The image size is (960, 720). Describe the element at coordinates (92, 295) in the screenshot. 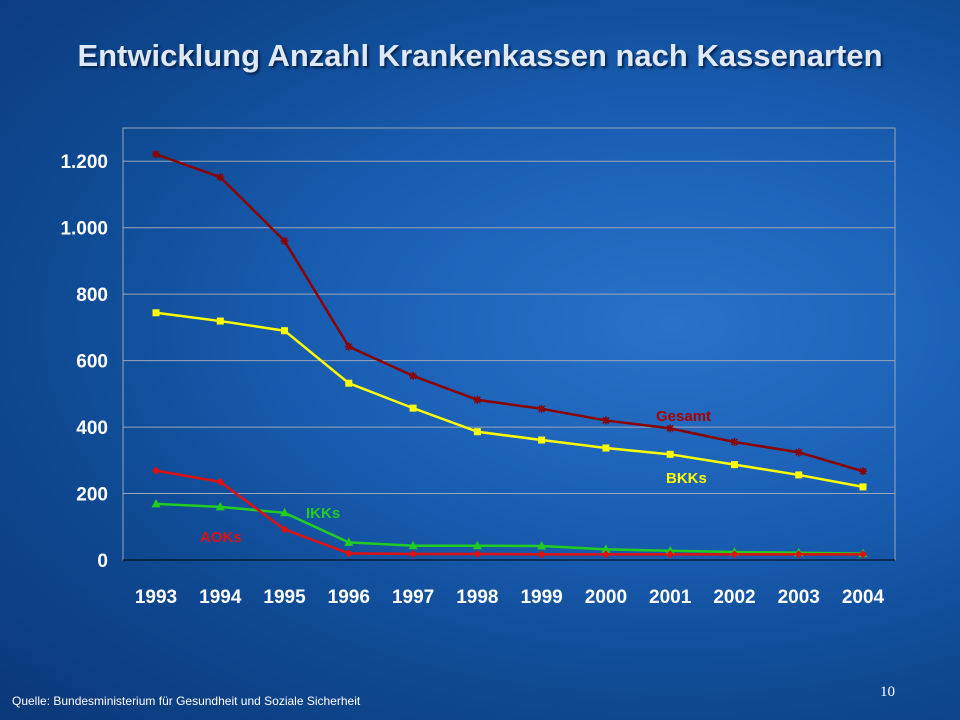

I see `y-tick-label: 800` at that location.